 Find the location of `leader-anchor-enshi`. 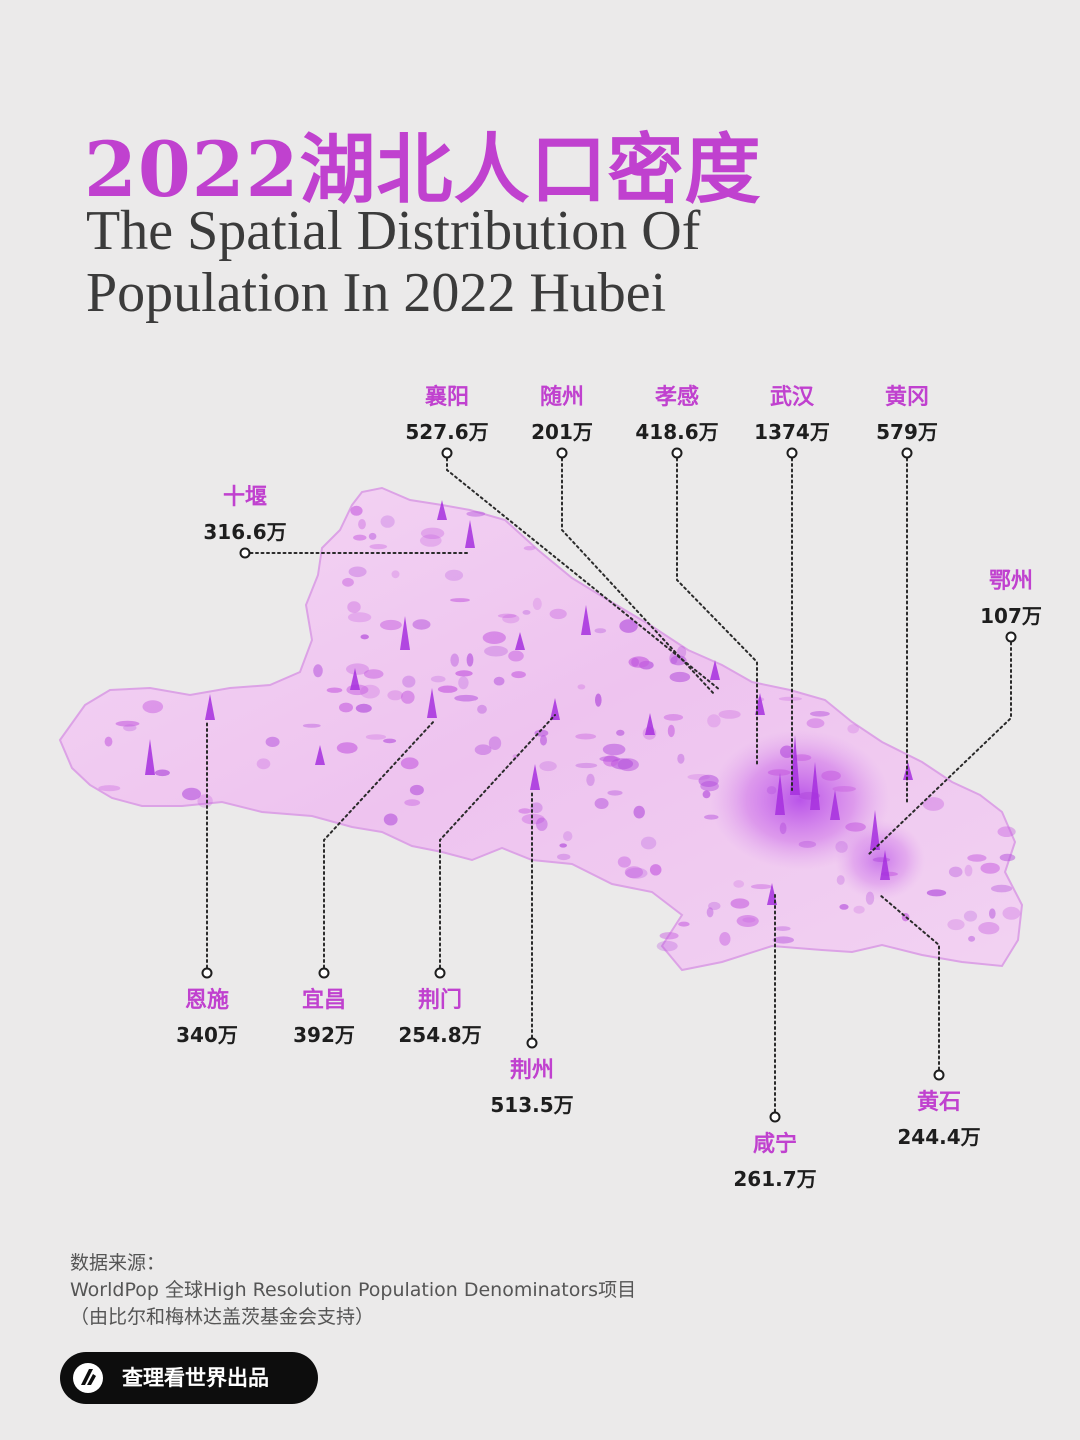

leader-anchor-enshi is located at coordinates (207, 973).